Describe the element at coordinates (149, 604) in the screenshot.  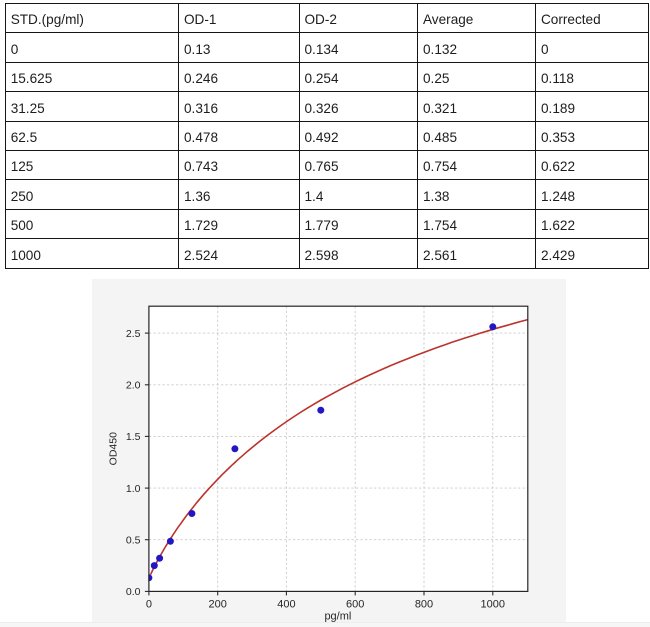
I see `svg-text: 0` at that location.